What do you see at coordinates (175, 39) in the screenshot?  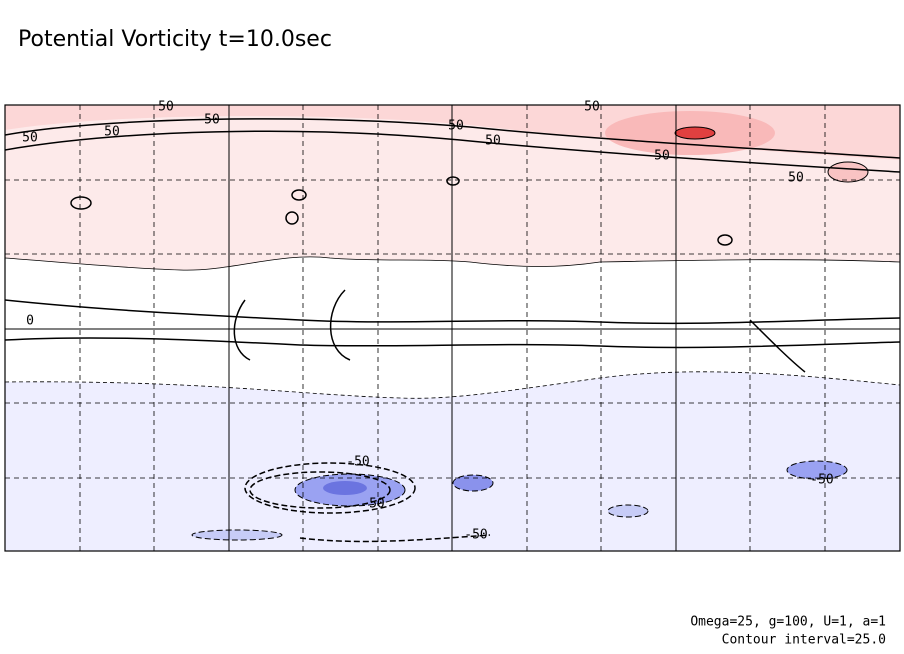 I see `chart-title: Potential Vorticity t=10.0sec` at bounding box center [175, 39].